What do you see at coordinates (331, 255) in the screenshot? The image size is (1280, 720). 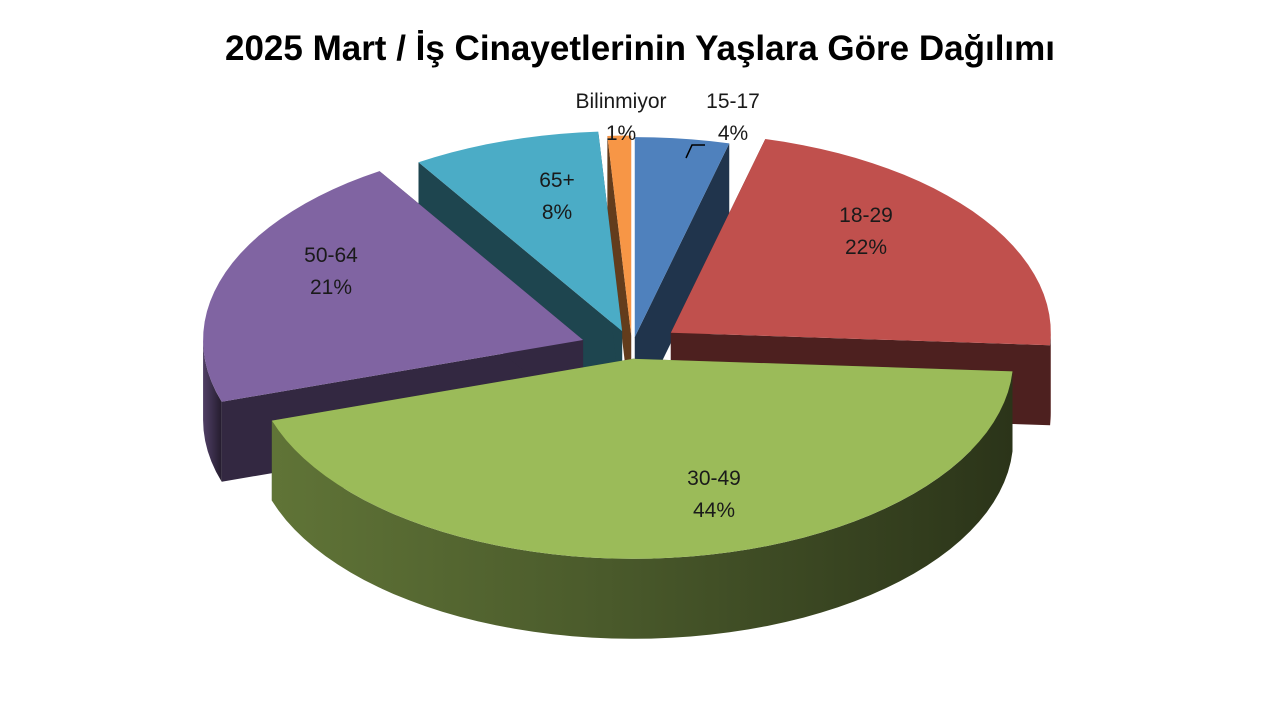 I see `slice-label-50-64: 50-64` at bounding box center [331, 255].